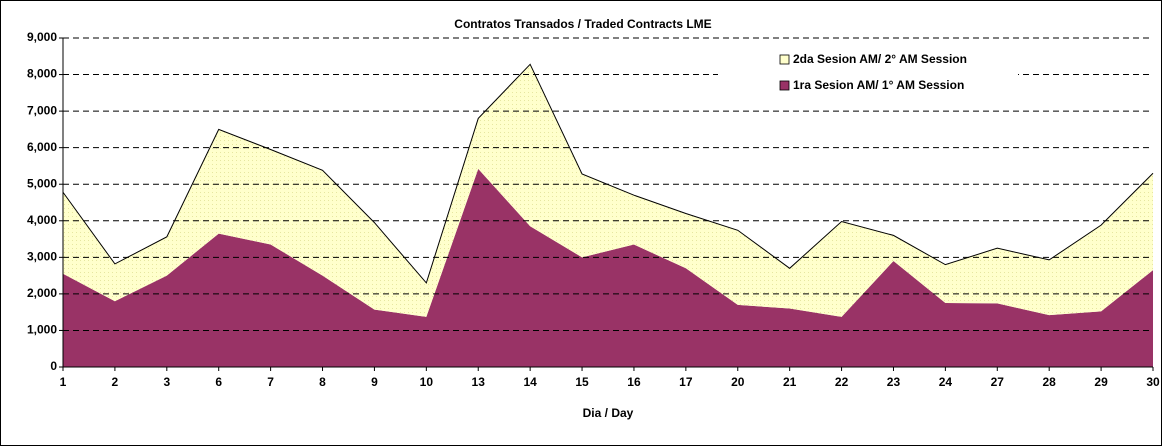 This screenshot has width=1163, height=447. Describe the element at coordinates (63, 382) in the screenshot. I see `x-tick-label: 1` at that location.